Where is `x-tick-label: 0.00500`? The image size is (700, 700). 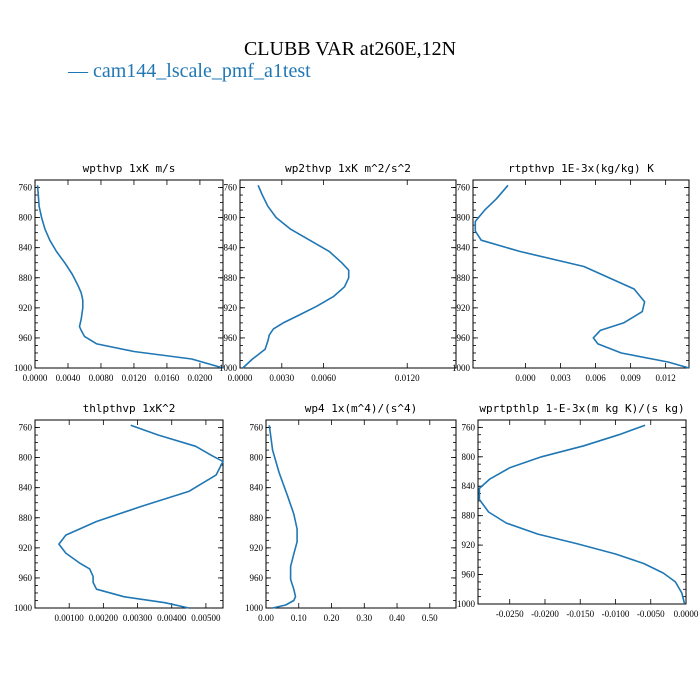
x-tick-label: 0.00500 is located at coordinates (206, 618).